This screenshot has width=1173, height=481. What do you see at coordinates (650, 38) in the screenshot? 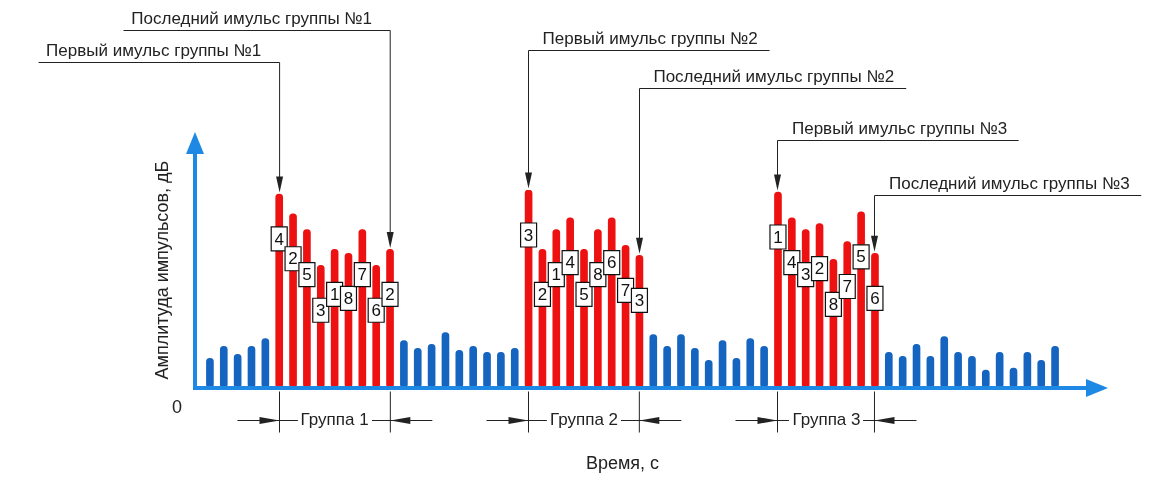
I see `text: Первый имульс группы №2` at bounding box center [650, 38].